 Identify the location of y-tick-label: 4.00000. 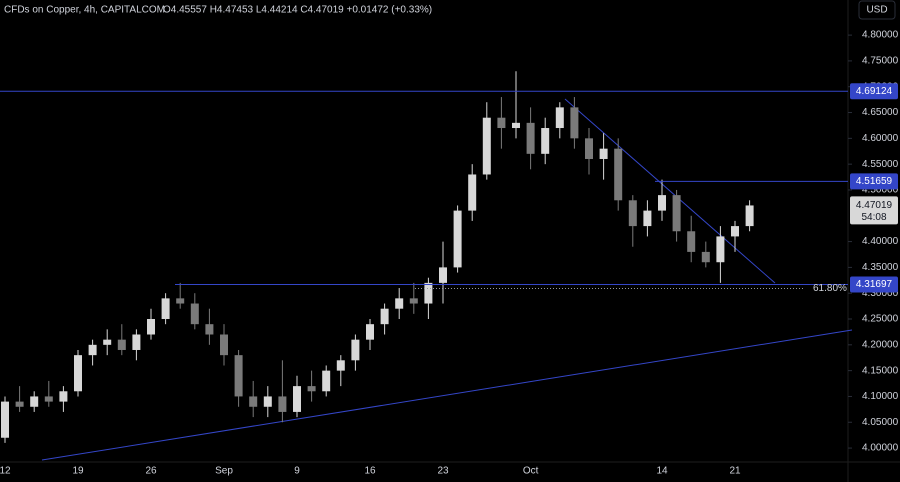
(880, 448).